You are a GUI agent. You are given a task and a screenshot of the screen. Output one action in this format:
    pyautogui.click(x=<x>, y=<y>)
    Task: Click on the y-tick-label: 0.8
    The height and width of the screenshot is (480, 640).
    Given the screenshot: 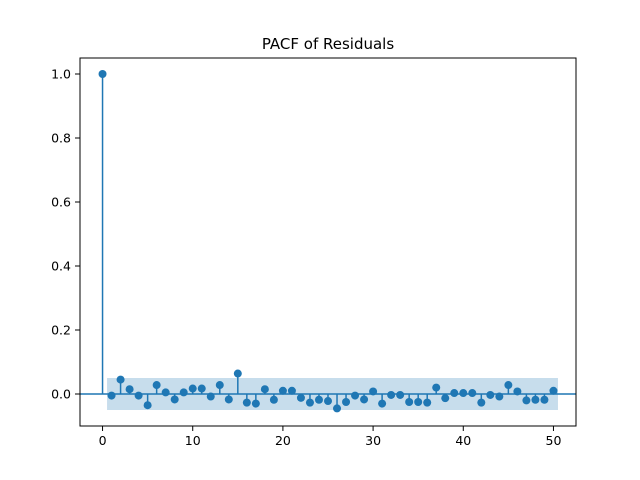 What is the action you would take?
    pyautogui.click(x=61, y=138)
    